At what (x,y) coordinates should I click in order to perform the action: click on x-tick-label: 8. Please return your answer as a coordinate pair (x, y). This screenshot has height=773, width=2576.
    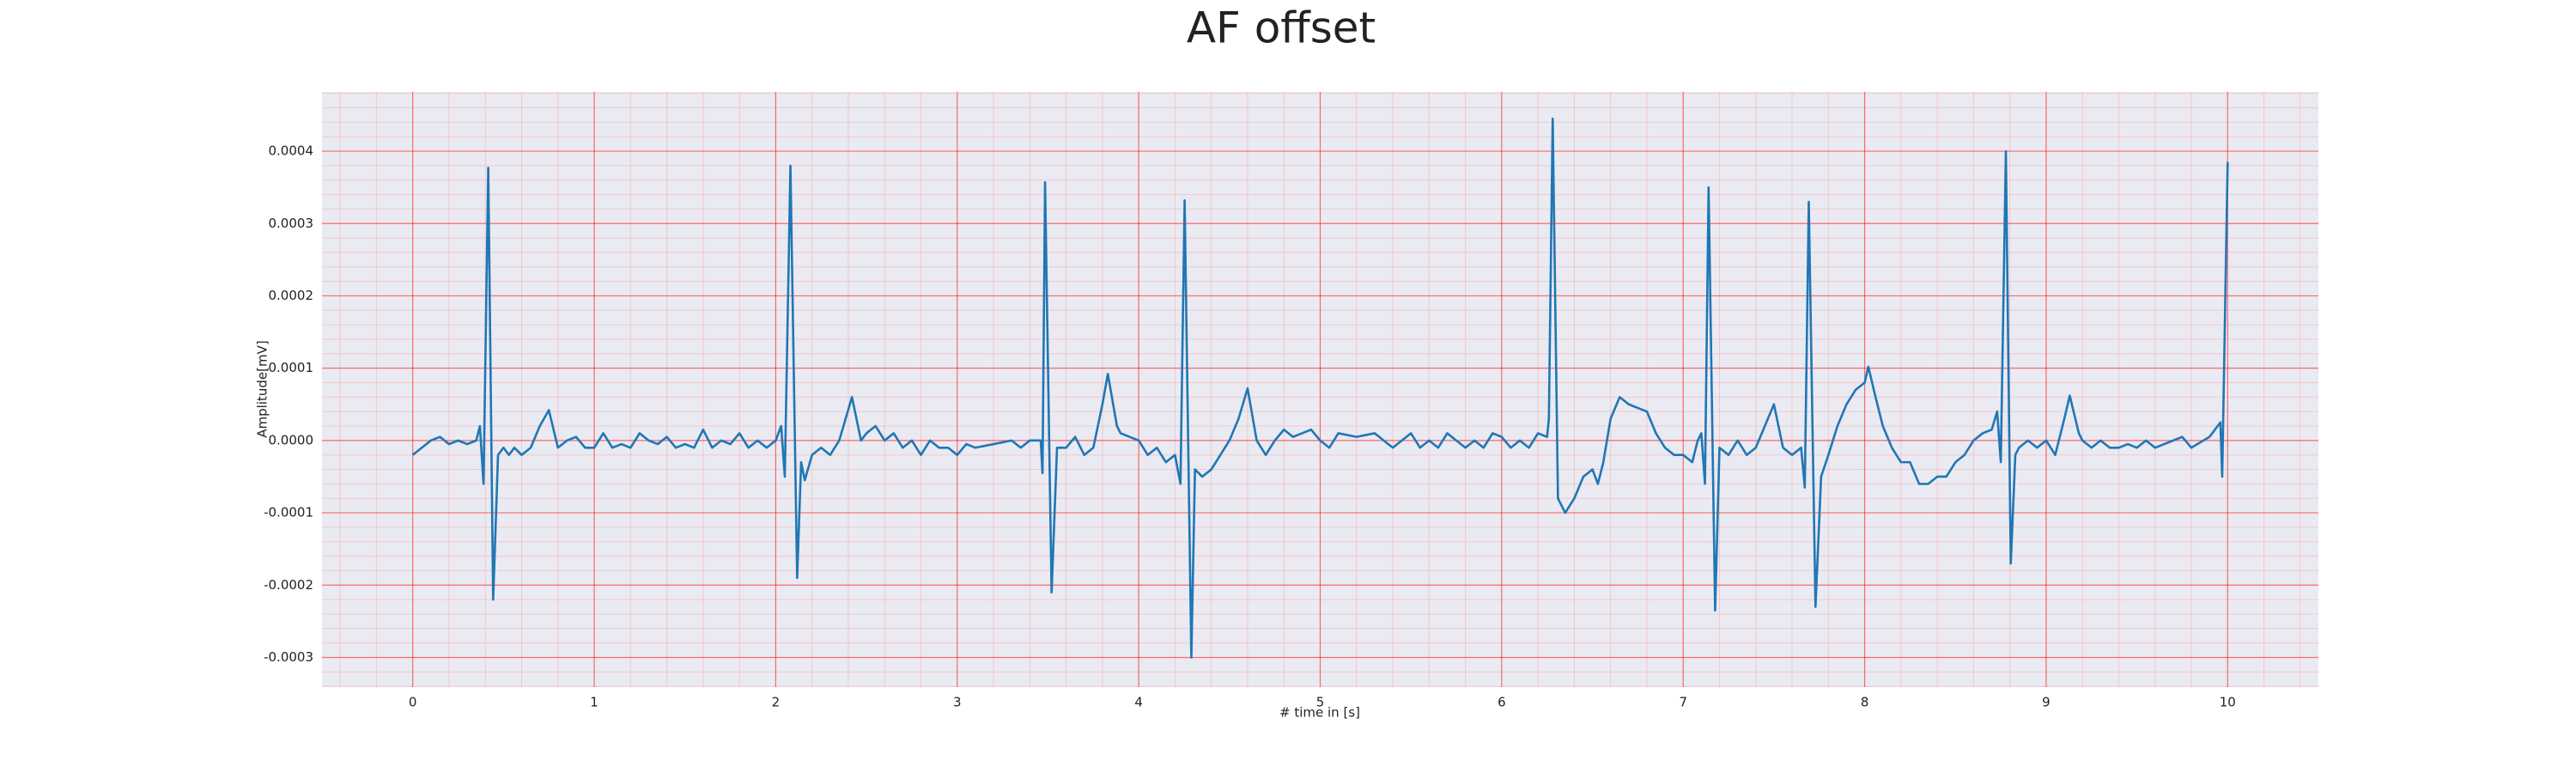
    Looking at the image, I should click on (1865, 702).